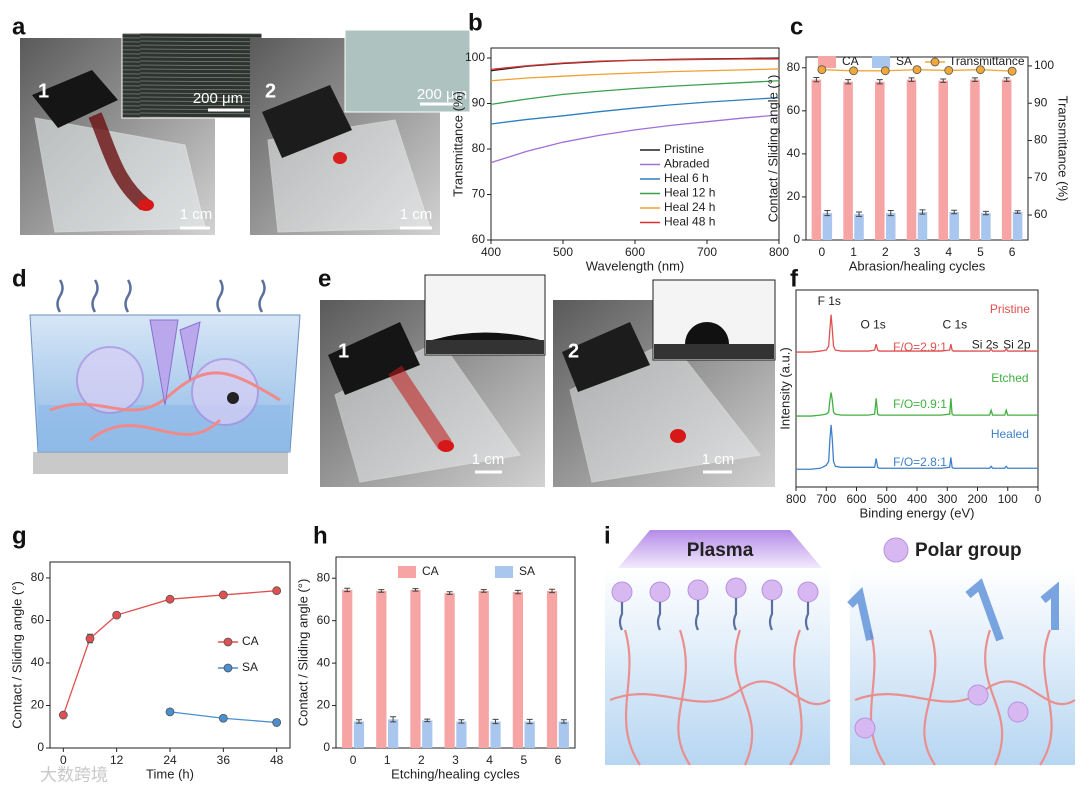  Describe the element at coordinates (954, 325) in the screenshot. I see `annotation: C 1s` at that location.